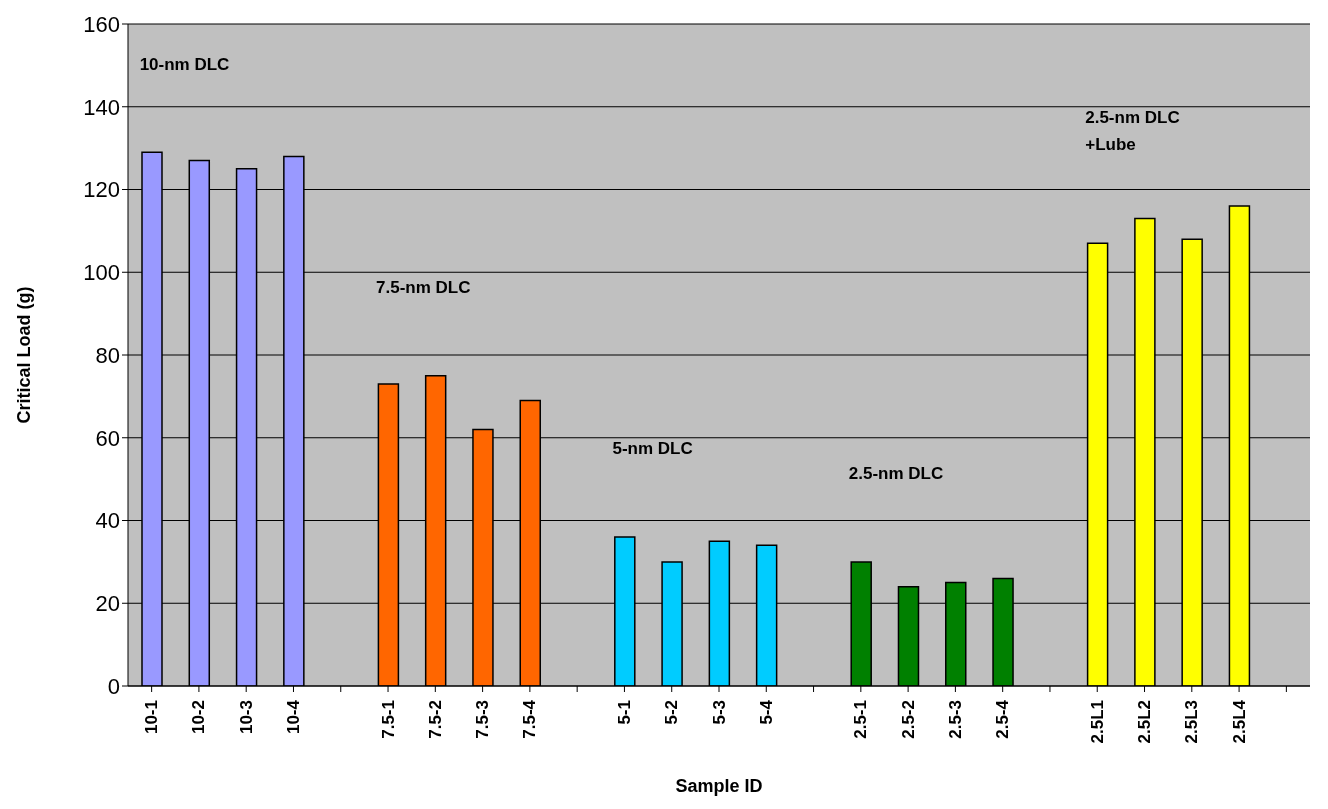 This screenshot has height=809, width=1328. I want to click on x-tick-label: 2.5L4, so click(1239, 721).